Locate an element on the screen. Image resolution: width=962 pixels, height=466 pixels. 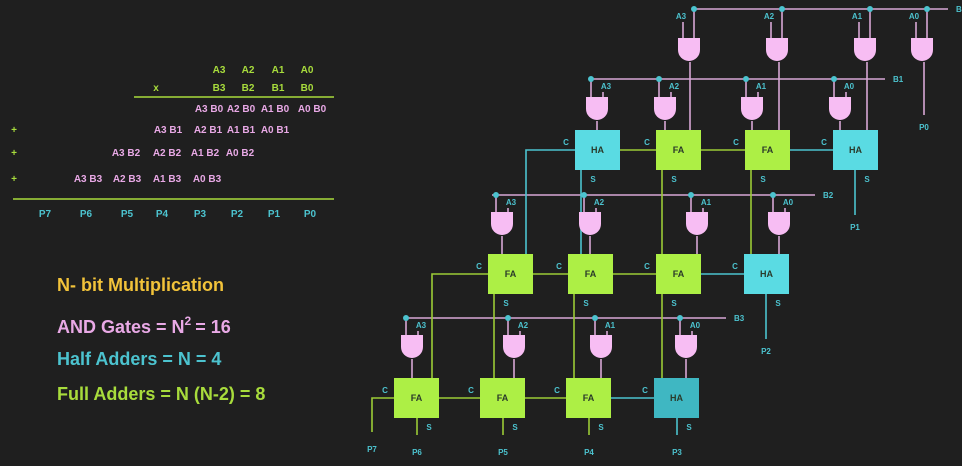
output-label: P6 is located at coordinates (417, 452).